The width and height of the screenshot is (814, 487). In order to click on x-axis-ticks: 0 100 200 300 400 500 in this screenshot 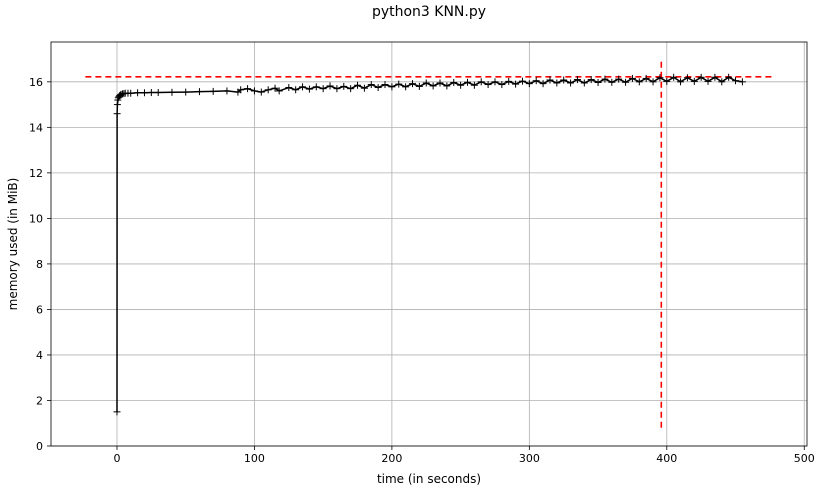, I will do `click(463, 455)`.